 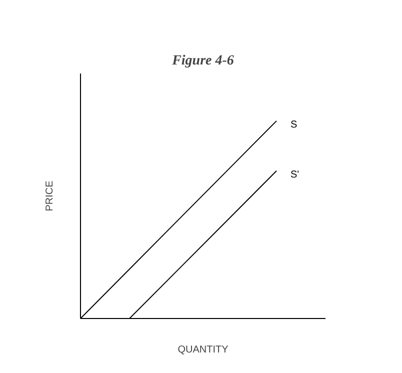 I want to click on x-axis-title: QUANTITY, so click(x=203, y=350).